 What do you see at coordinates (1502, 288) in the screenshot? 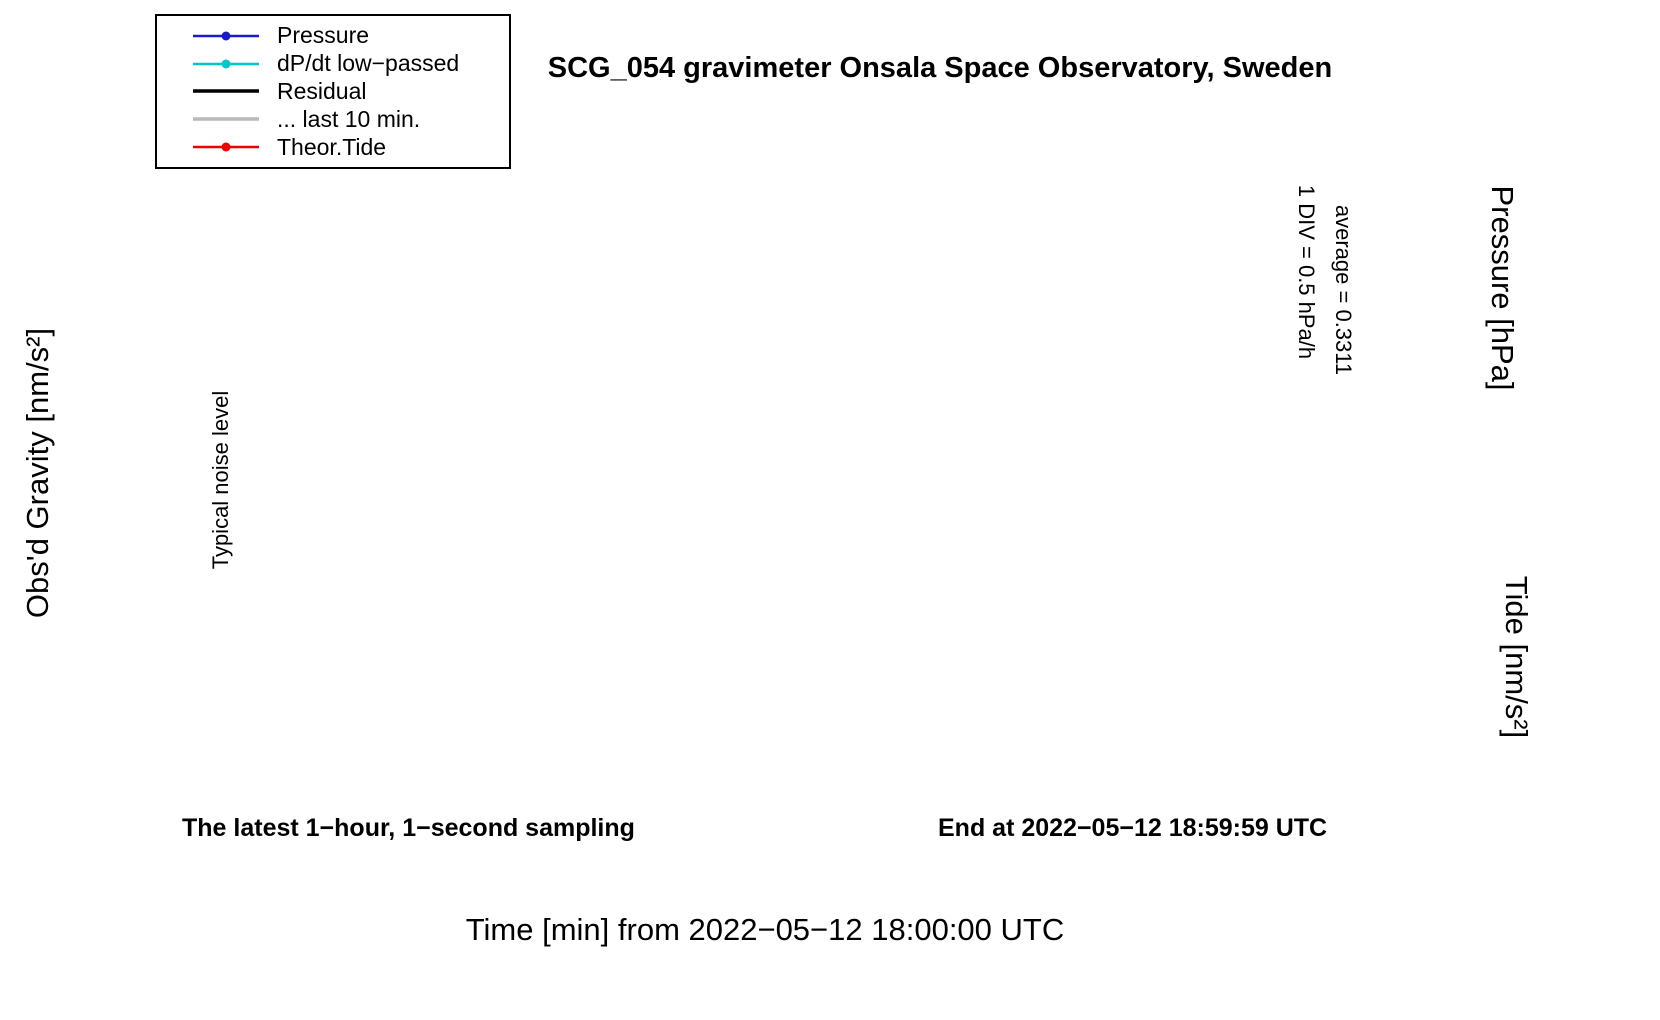
I see `y-axis-label-pressure: Pressure [hPa]` at bounding box center [1502, 288].